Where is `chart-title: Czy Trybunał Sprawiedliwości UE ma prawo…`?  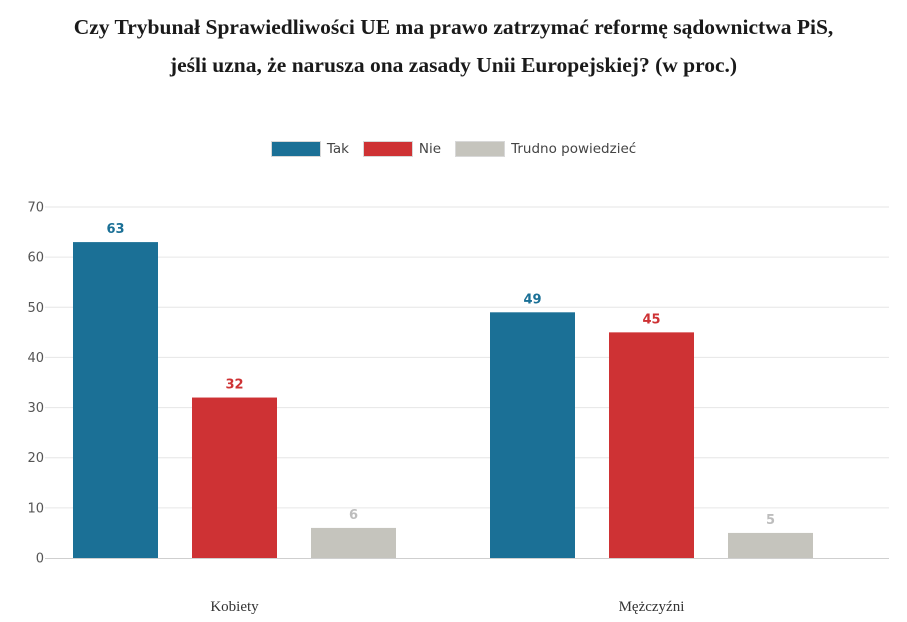
chart-title: Czy Trybunał Sprawiedliwości UE ma prawo… is located at coordinates (453, 46).